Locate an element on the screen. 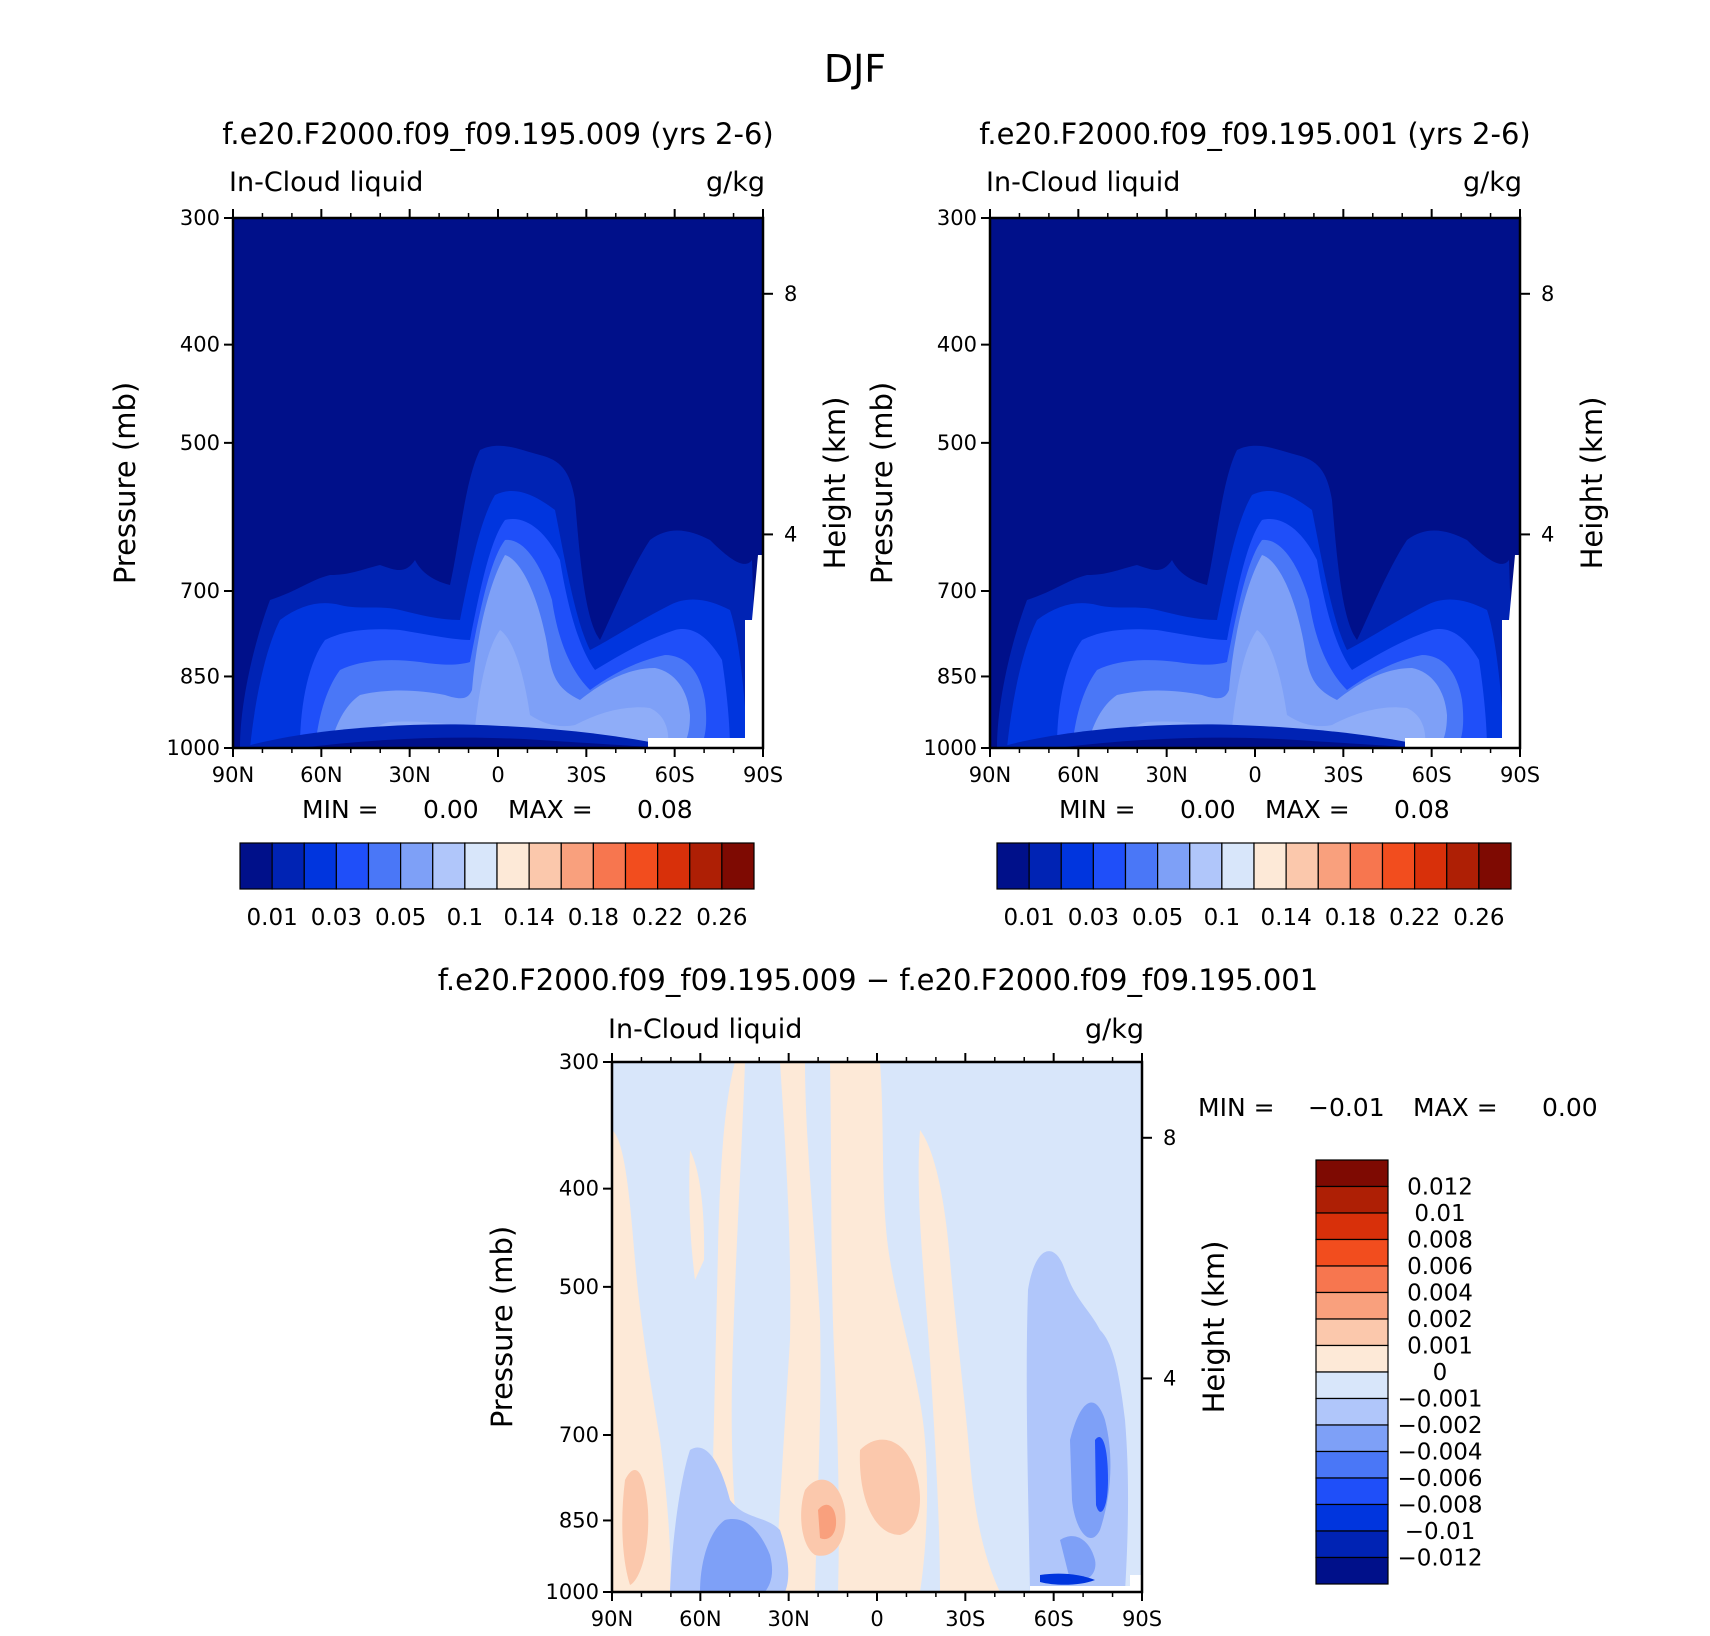 This screenshot has width=1710, height=1636. colorbar-label: 0.14 is located at coordinates (529, 918).